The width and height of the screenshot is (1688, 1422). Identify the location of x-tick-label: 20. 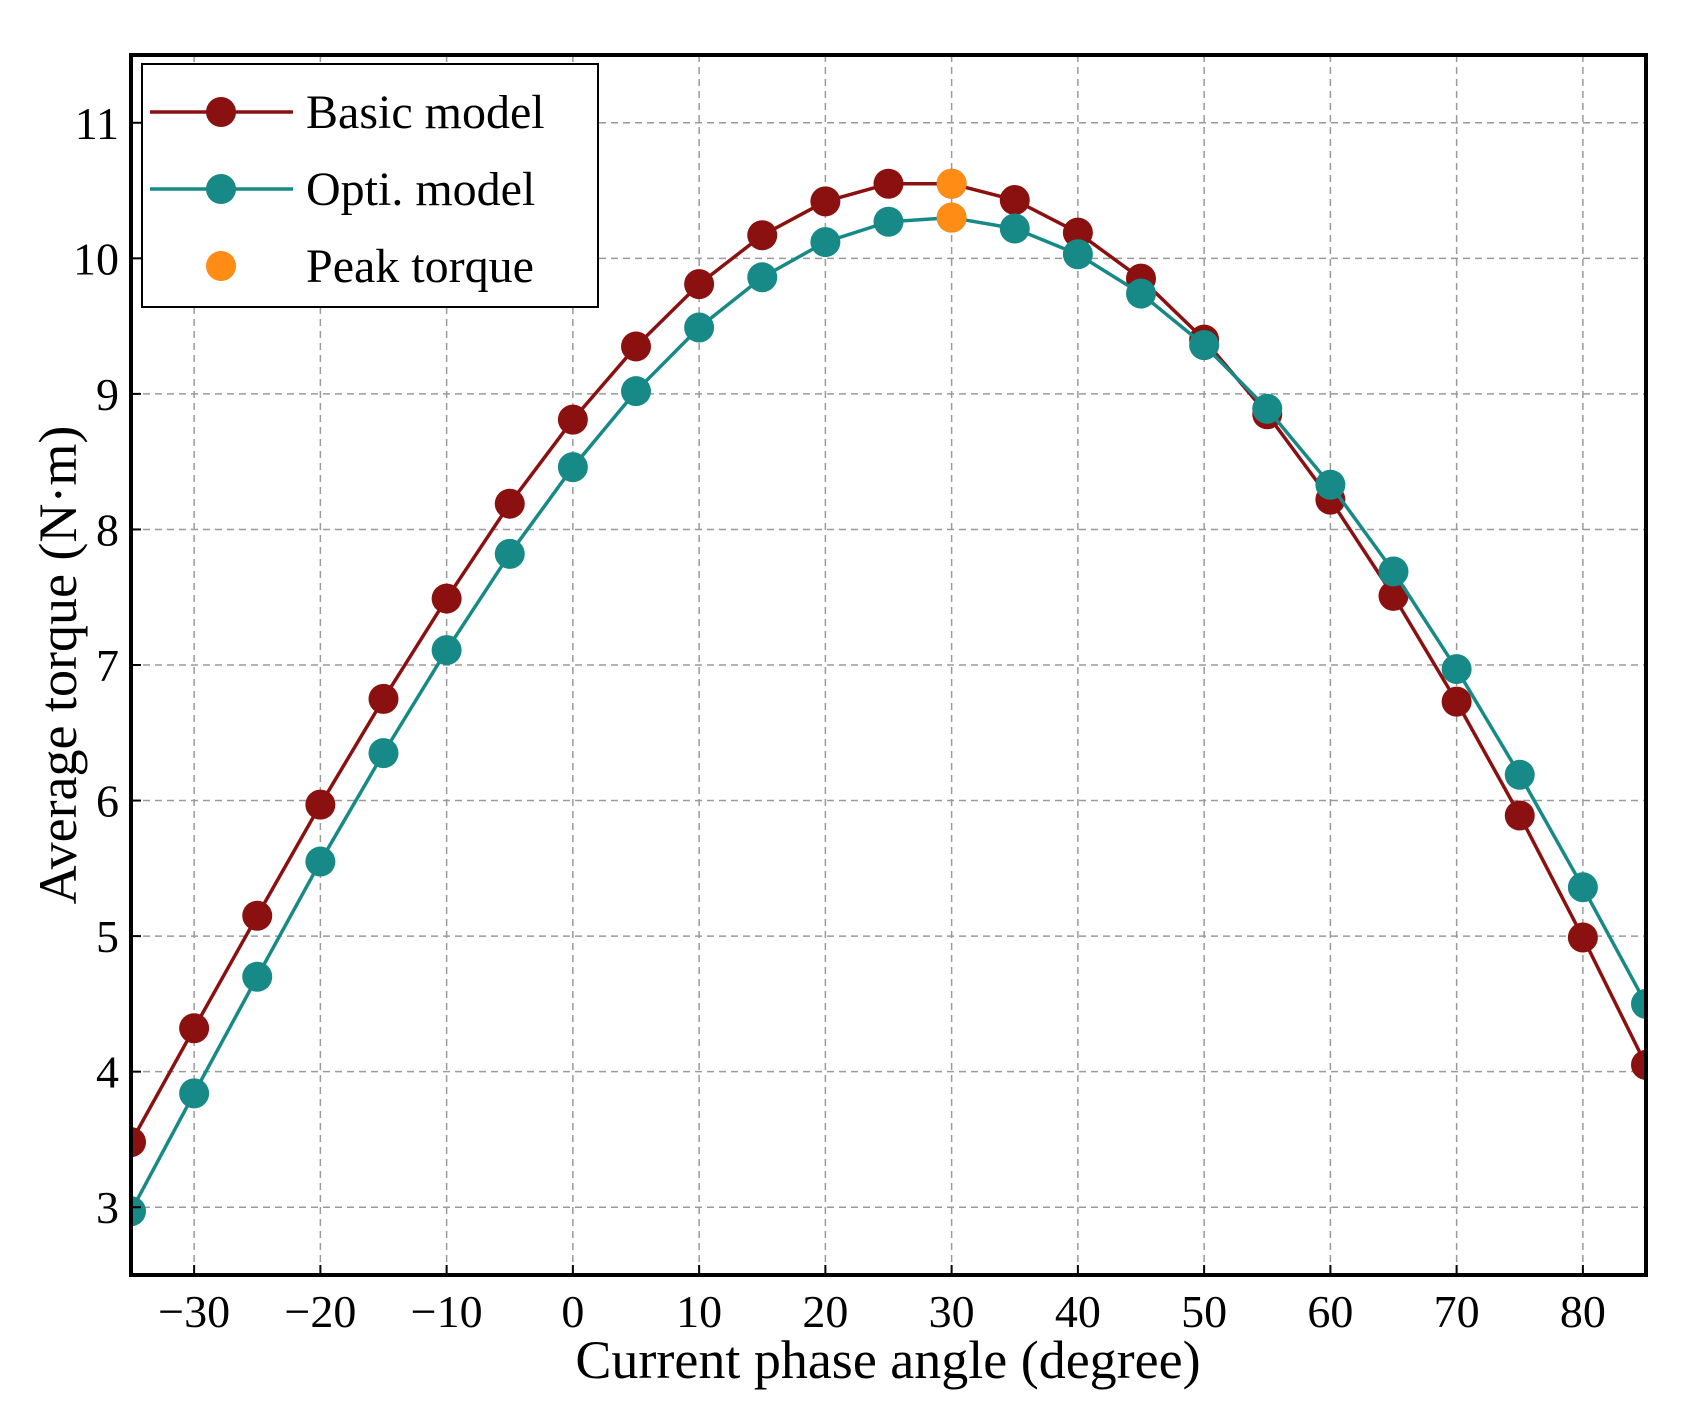
(825, 1311).